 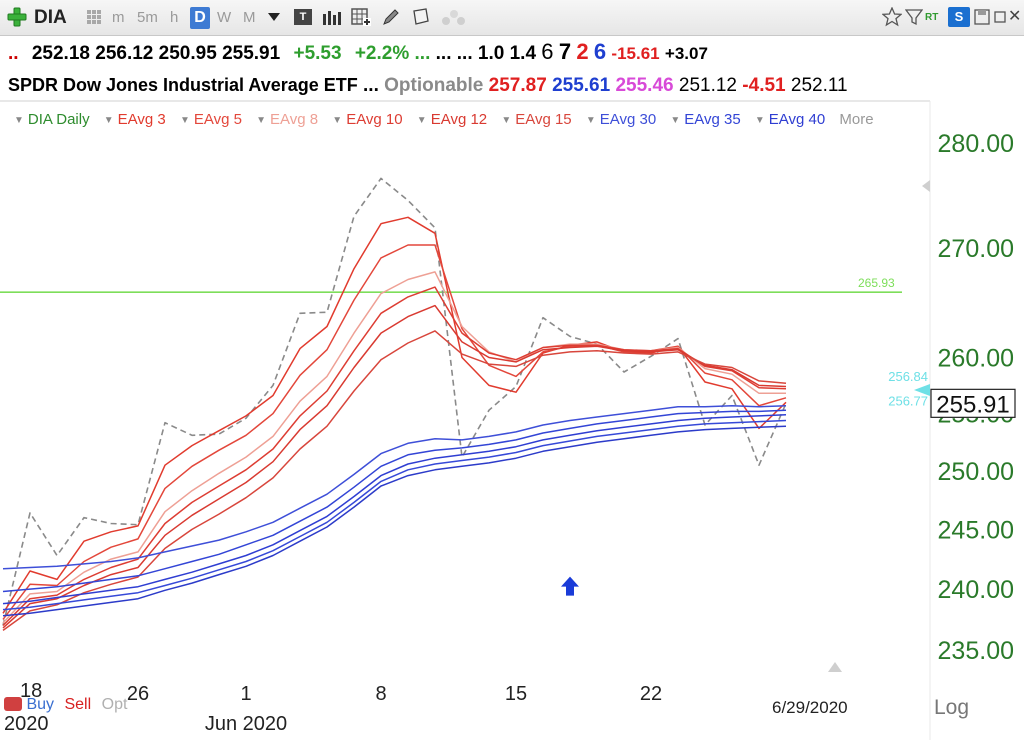 What do you see at coordinates (224, 17) in the screenshot?
I see `timeframe-weekly: W` at bounding box center [224, 17].